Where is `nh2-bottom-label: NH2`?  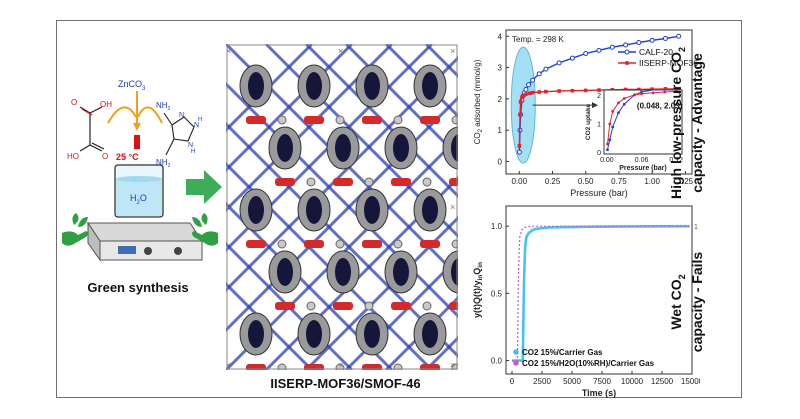 nh2-bottom-label: NH2 is located at coordinates (163, 163).